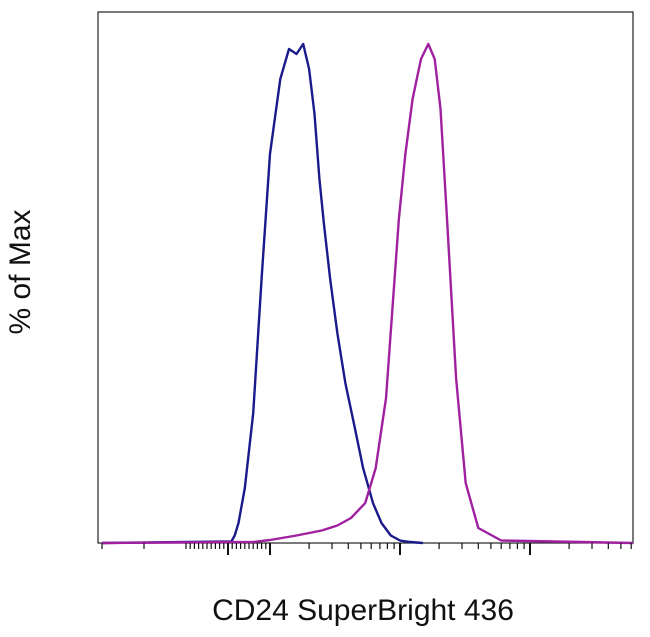  I want to click on x-axis-ticks, so click(366, 549).